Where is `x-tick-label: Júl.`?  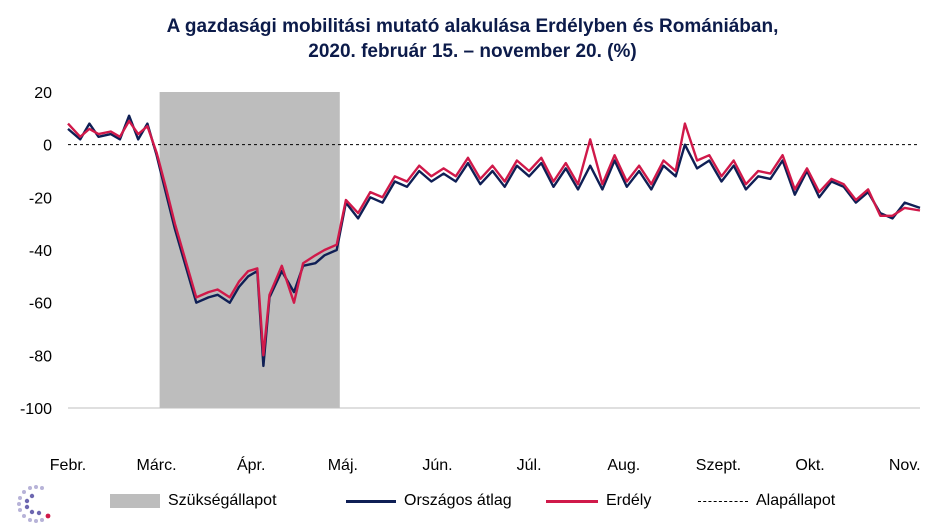
x-tick-label: Júl. is located at coordinates (529, 465).